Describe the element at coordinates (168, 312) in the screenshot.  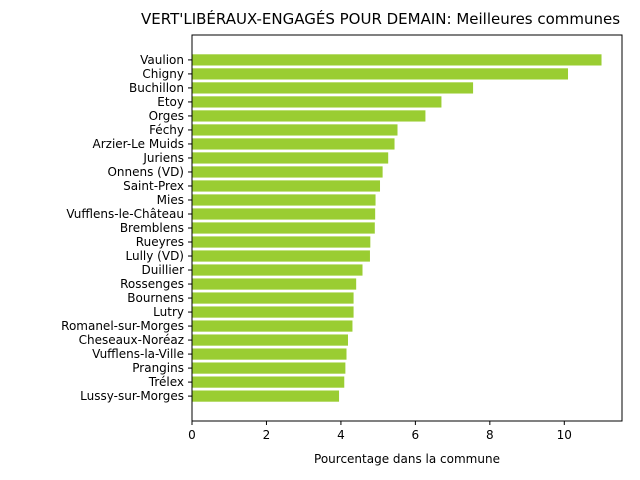
I see `y-tick-label: Lutry` at that location.